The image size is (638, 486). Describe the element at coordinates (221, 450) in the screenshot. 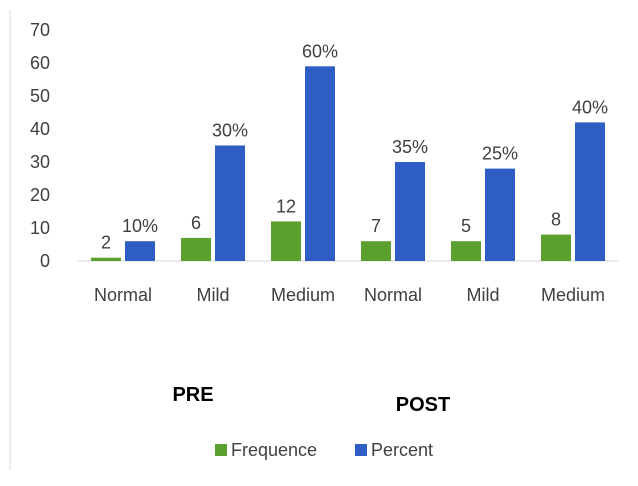

I see `legend-swatch-frequence` at that location.